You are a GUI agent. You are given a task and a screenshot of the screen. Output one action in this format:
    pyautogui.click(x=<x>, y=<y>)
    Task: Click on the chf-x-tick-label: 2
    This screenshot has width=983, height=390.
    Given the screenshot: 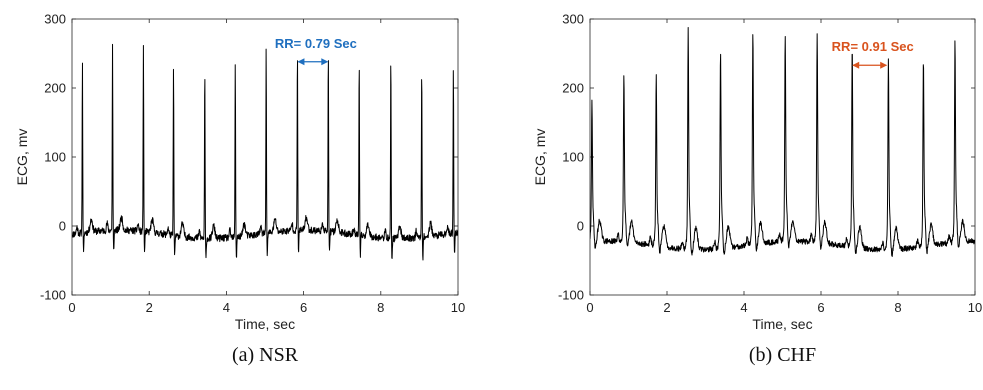 What is the action you would take?
    pyautogui.click(x=666, y=307)
    